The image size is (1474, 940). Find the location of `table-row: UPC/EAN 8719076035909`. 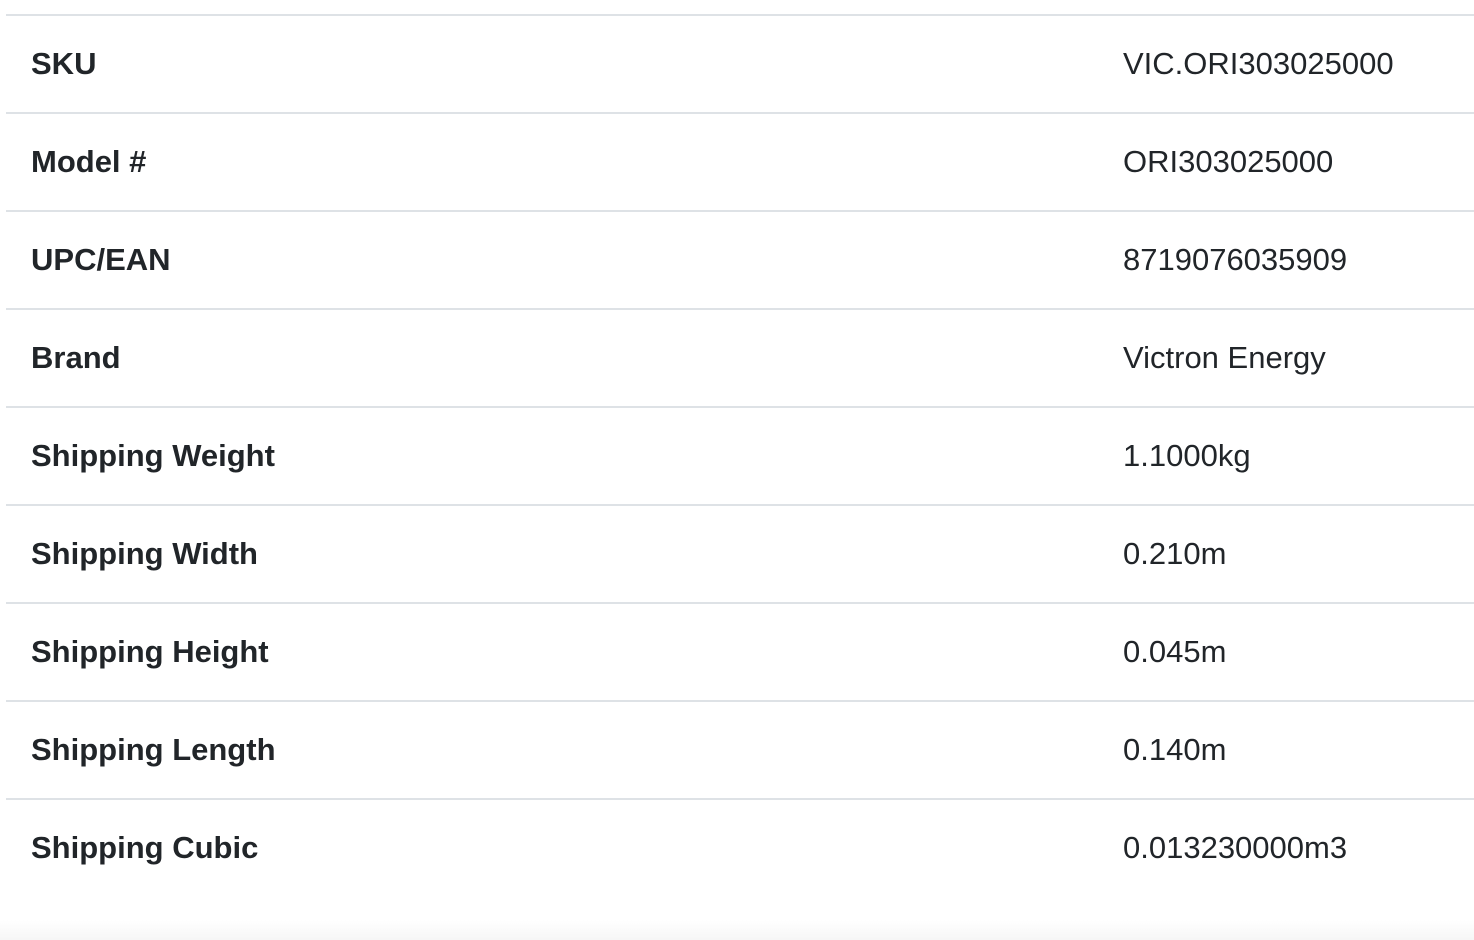

table-row: UPC/EAN 8719076035909 is located at coordinates (740, 261).